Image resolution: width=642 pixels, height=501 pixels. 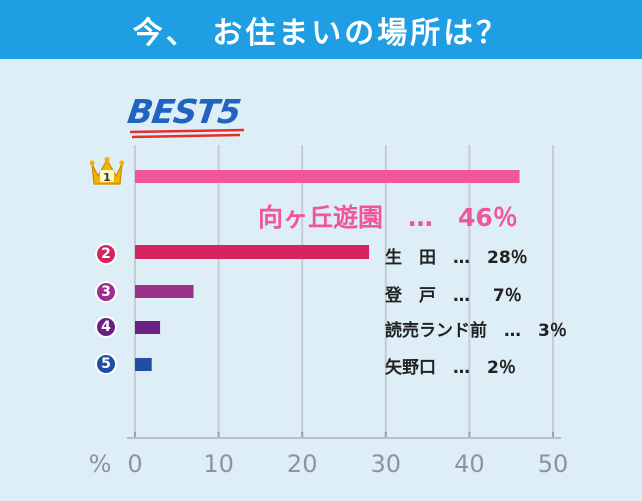 I want to click on rank-5-label: 矢野口 … 2％, so click(x=450, y=368).